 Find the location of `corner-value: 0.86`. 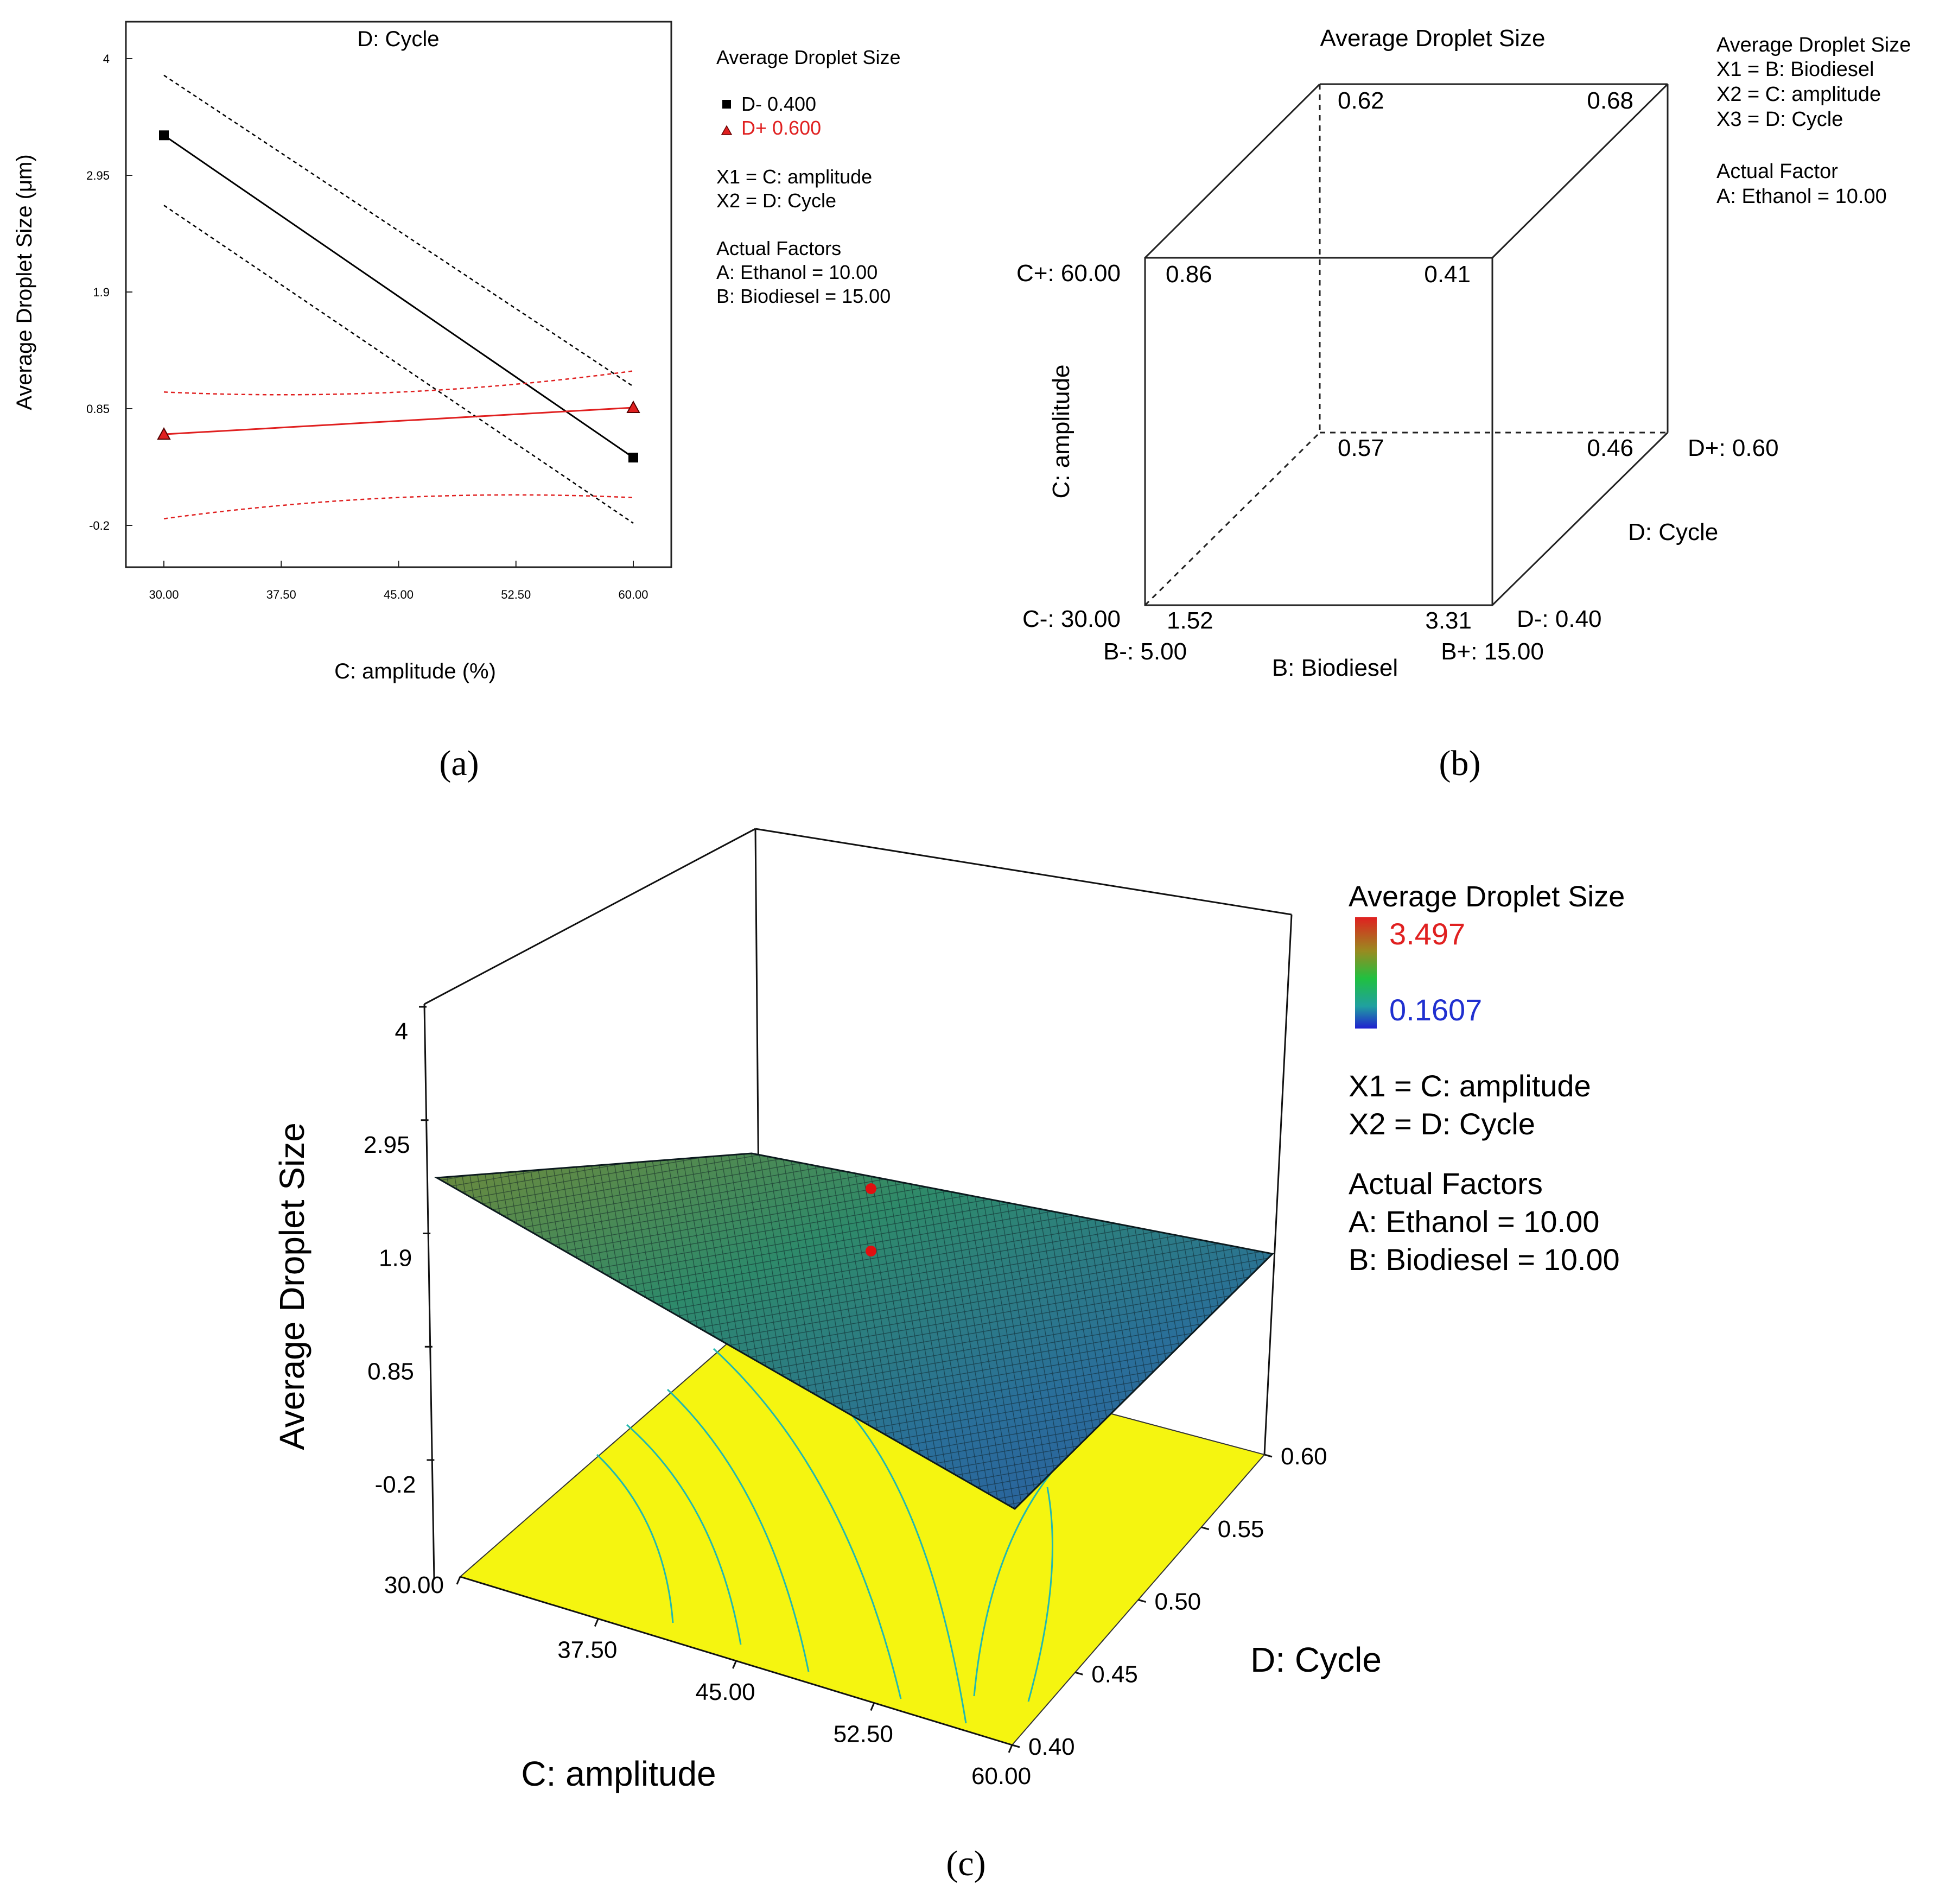

corner-value: 0.86 is located at coordinates (1189, 274).